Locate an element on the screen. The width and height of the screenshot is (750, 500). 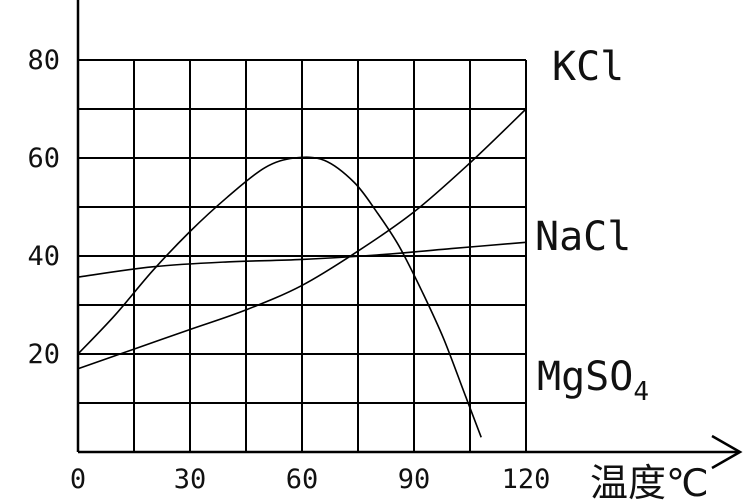
y-tick-label: 20 is located at coordinates (43, 354).